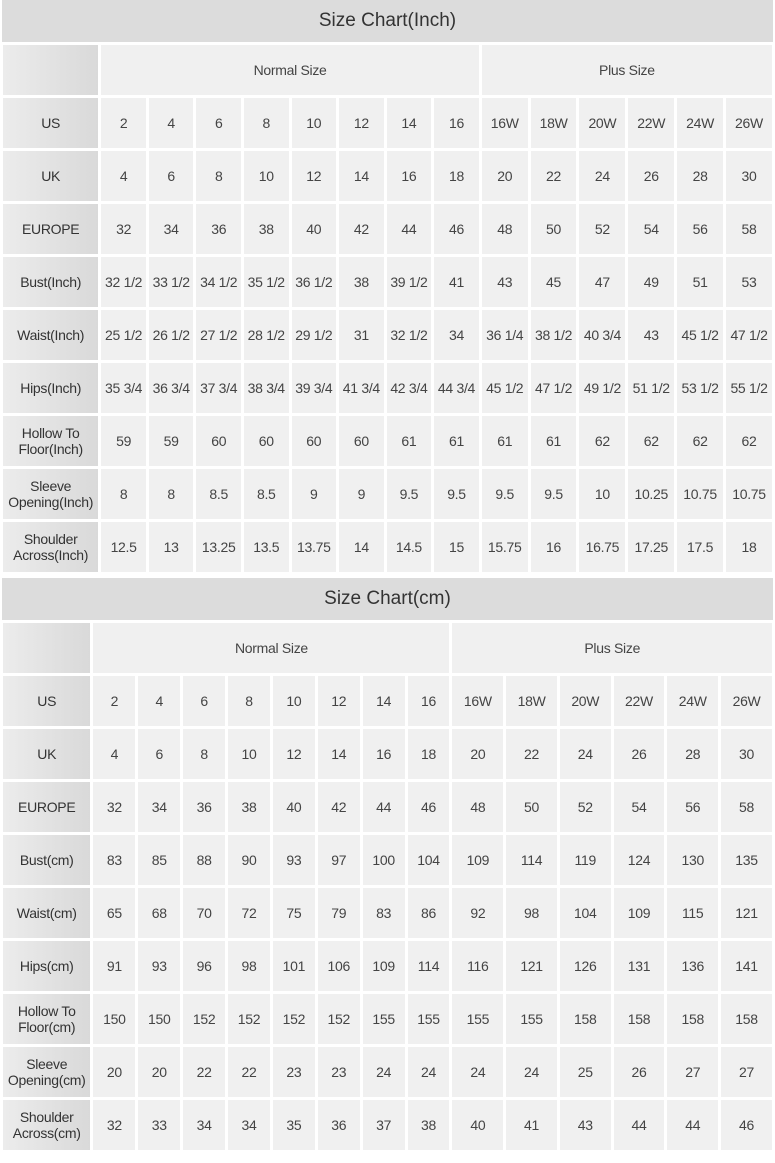 The width and height of the screenshot is (775, 1163). What do you see at coordinates (114, 701) in the screenshot?
I see `table-cell: 2` at bounding box center [114, 701].